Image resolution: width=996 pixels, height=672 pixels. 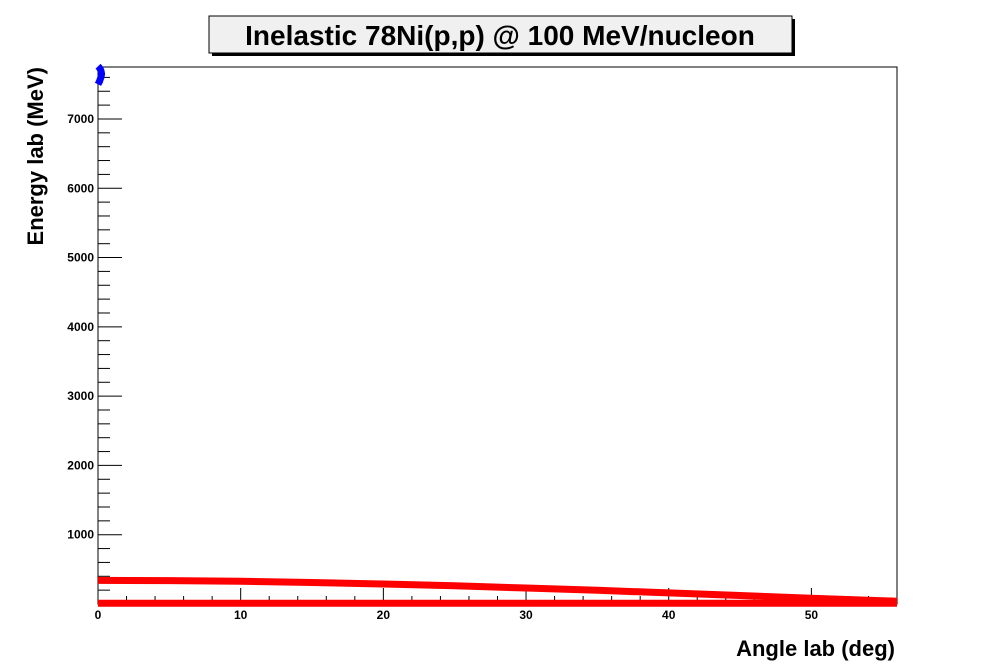 I want to click on y-axis-title: Energy lab (MeV), so click(x=35, y=156).